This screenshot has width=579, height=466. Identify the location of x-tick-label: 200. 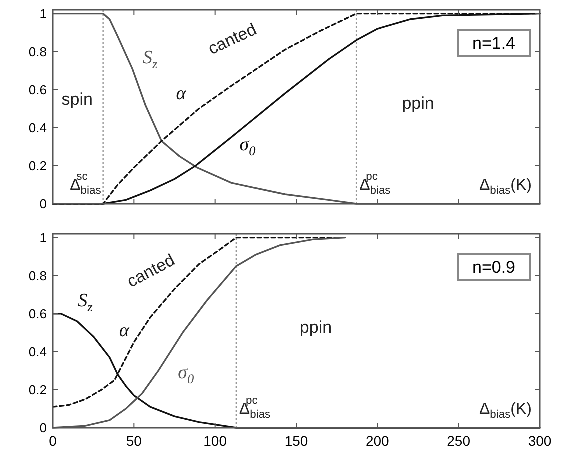
(378, 441).